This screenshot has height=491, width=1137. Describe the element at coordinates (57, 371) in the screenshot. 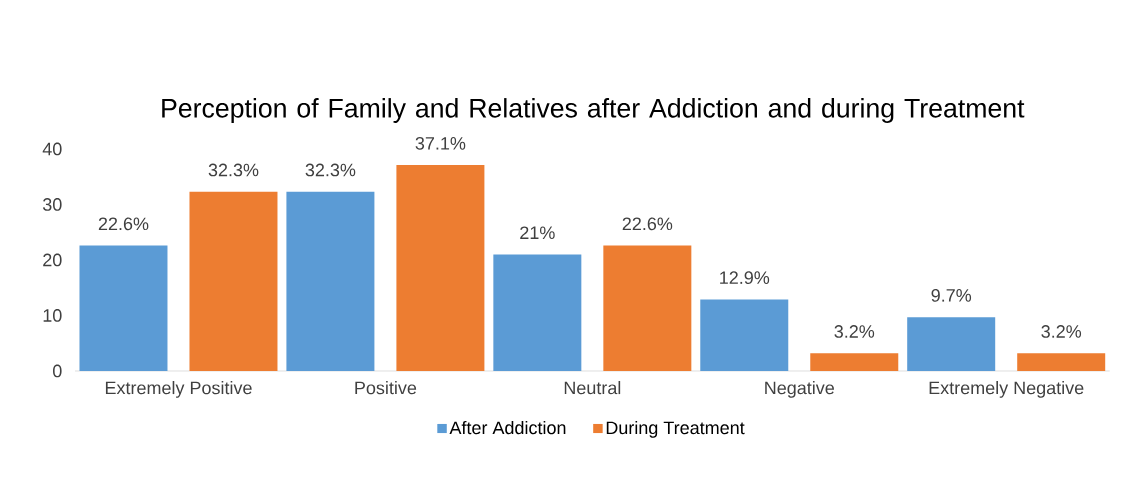

I see `y-tick-label: 0` at that location.